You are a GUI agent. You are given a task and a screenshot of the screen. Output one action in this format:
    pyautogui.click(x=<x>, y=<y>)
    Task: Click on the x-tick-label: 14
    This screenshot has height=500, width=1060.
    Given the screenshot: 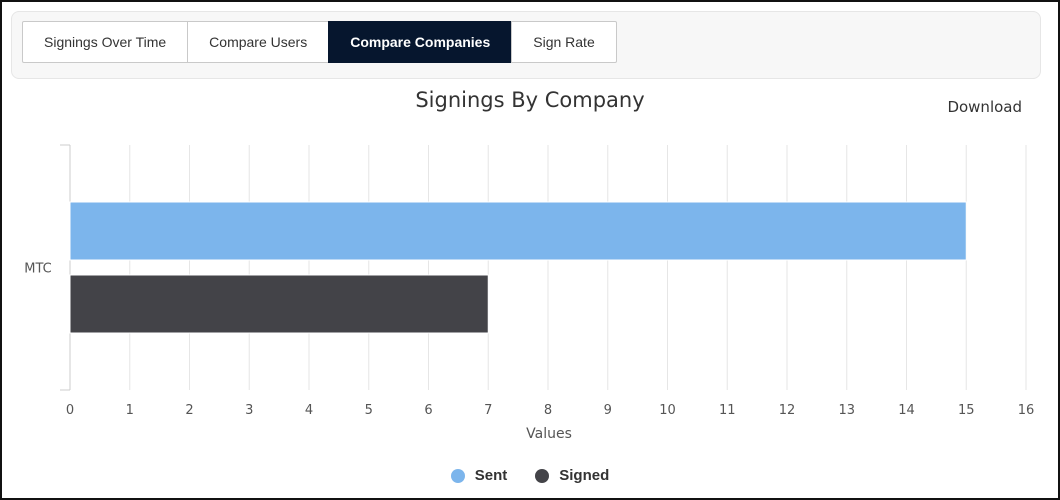 What is the action you would take?
    pyautogui.click(x=906, y=410)
    